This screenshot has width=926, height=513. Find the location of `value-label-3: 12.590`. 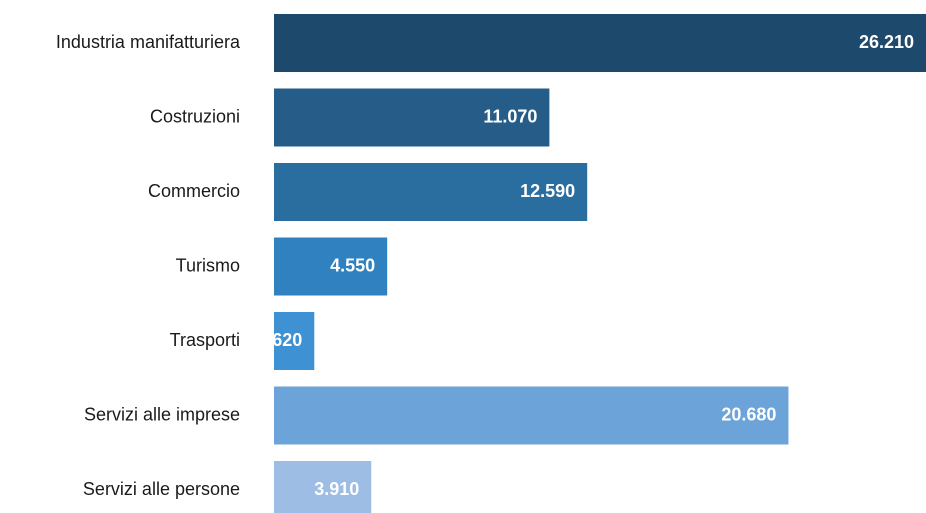

value-label-3: 12.590 is located at coordinates (547, 191).